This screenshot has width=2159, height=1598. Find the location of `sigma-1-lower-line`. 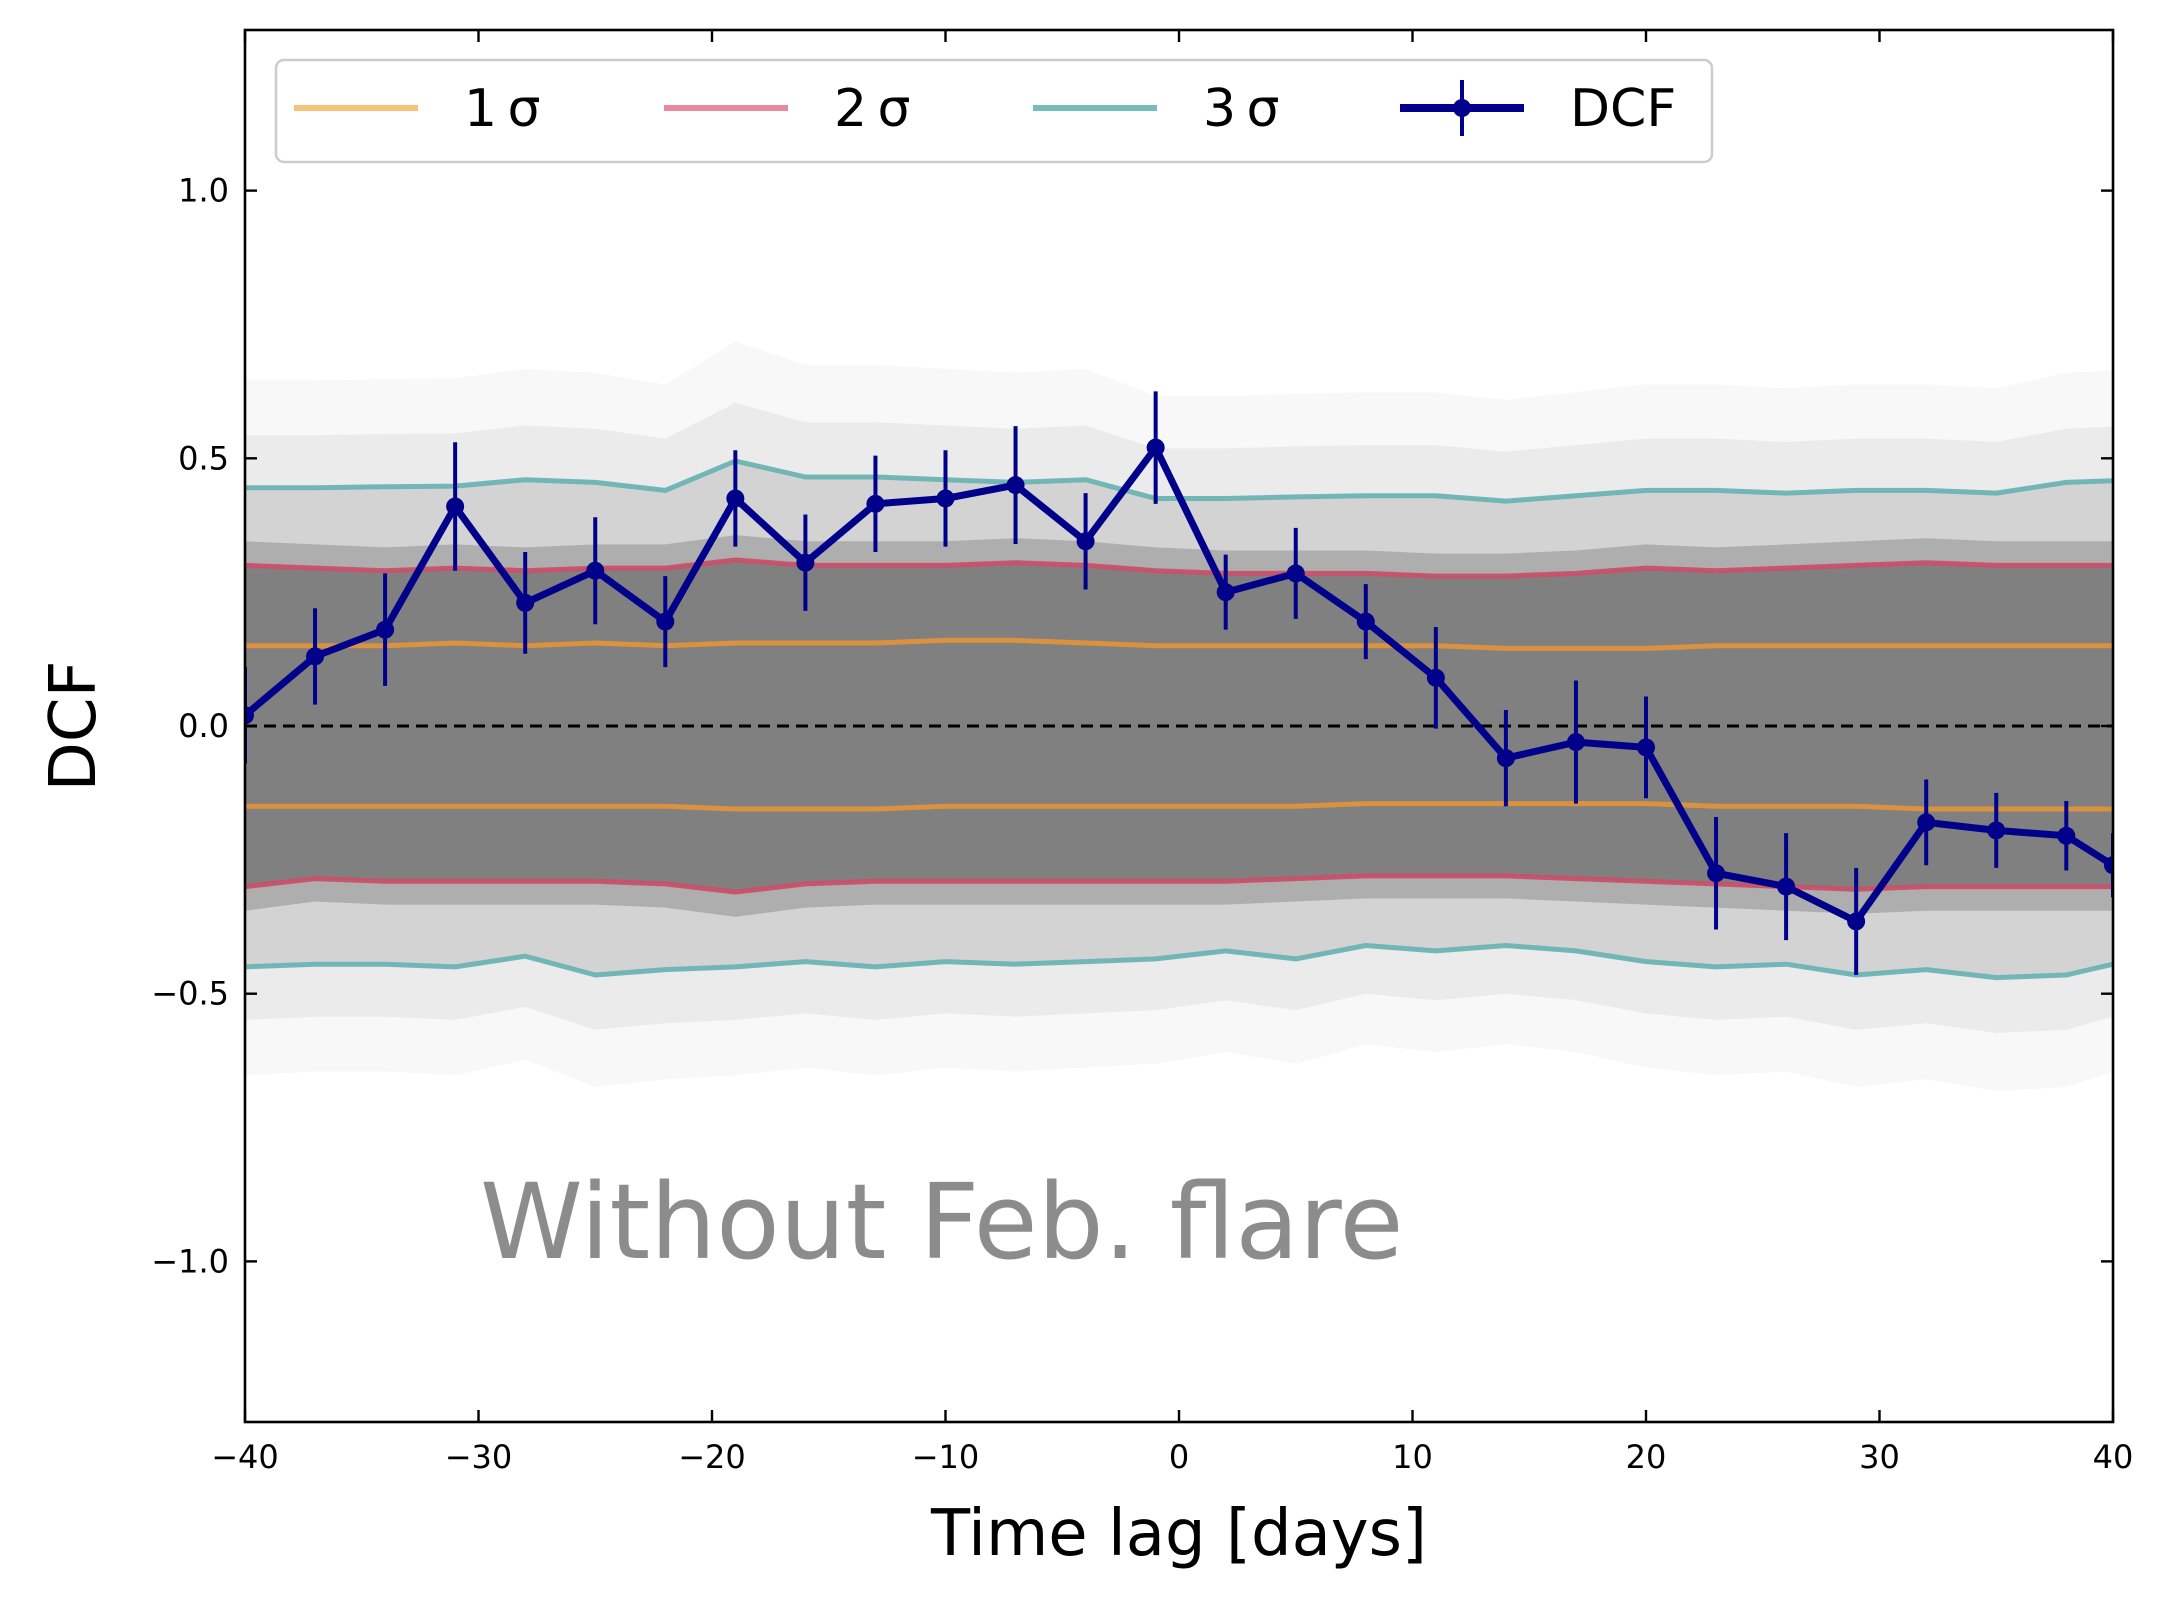

sigma-1-lower-line is located at coordinates (1179, 806).